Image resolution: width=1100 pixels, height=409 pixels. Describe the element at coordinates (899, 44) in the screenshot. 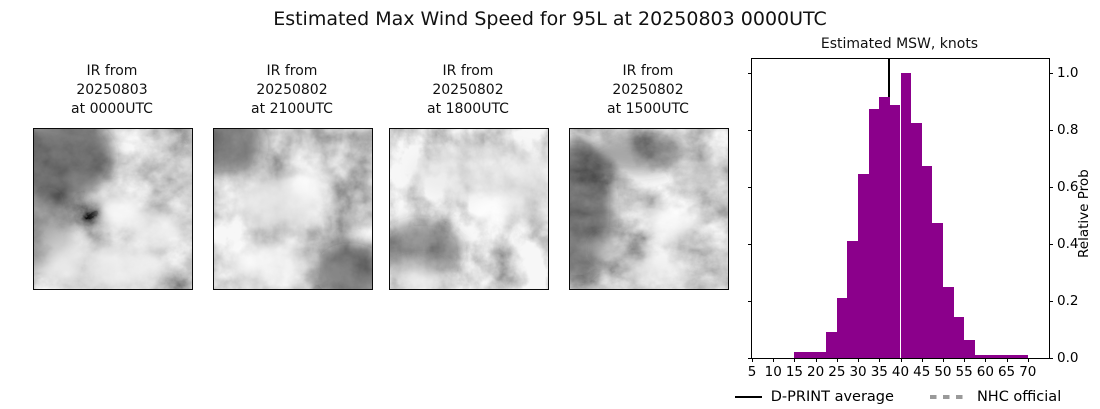

I see `chart-title: Estimated MSW, knots` at that location.